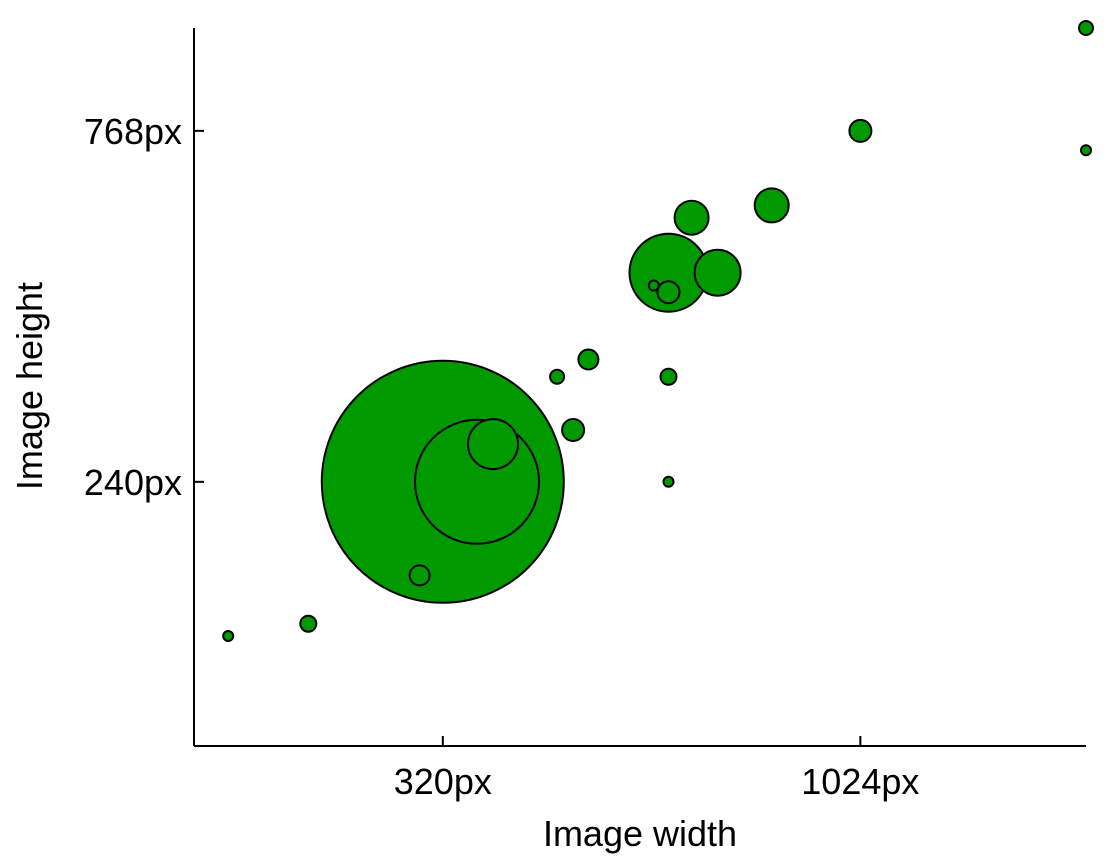  Describe the element at coordinates (860, 781) in the screenshot. I see `x-tick-label: 1024px` at that location.